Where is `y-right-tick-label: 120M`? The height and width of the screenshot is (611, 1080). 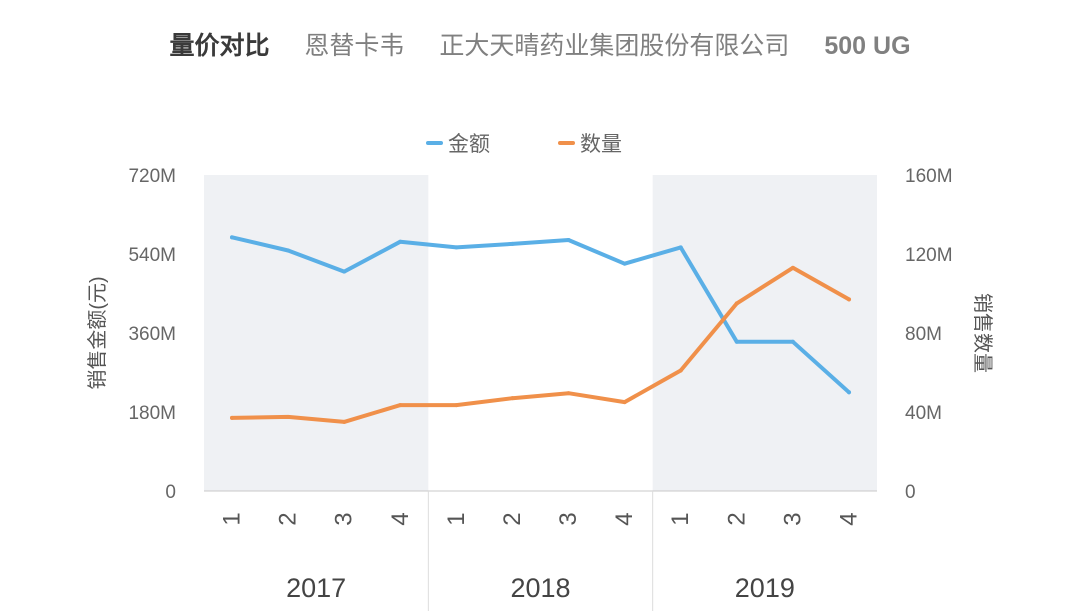
y-right-tick-label: 120M is located at coordinates (929, 255).